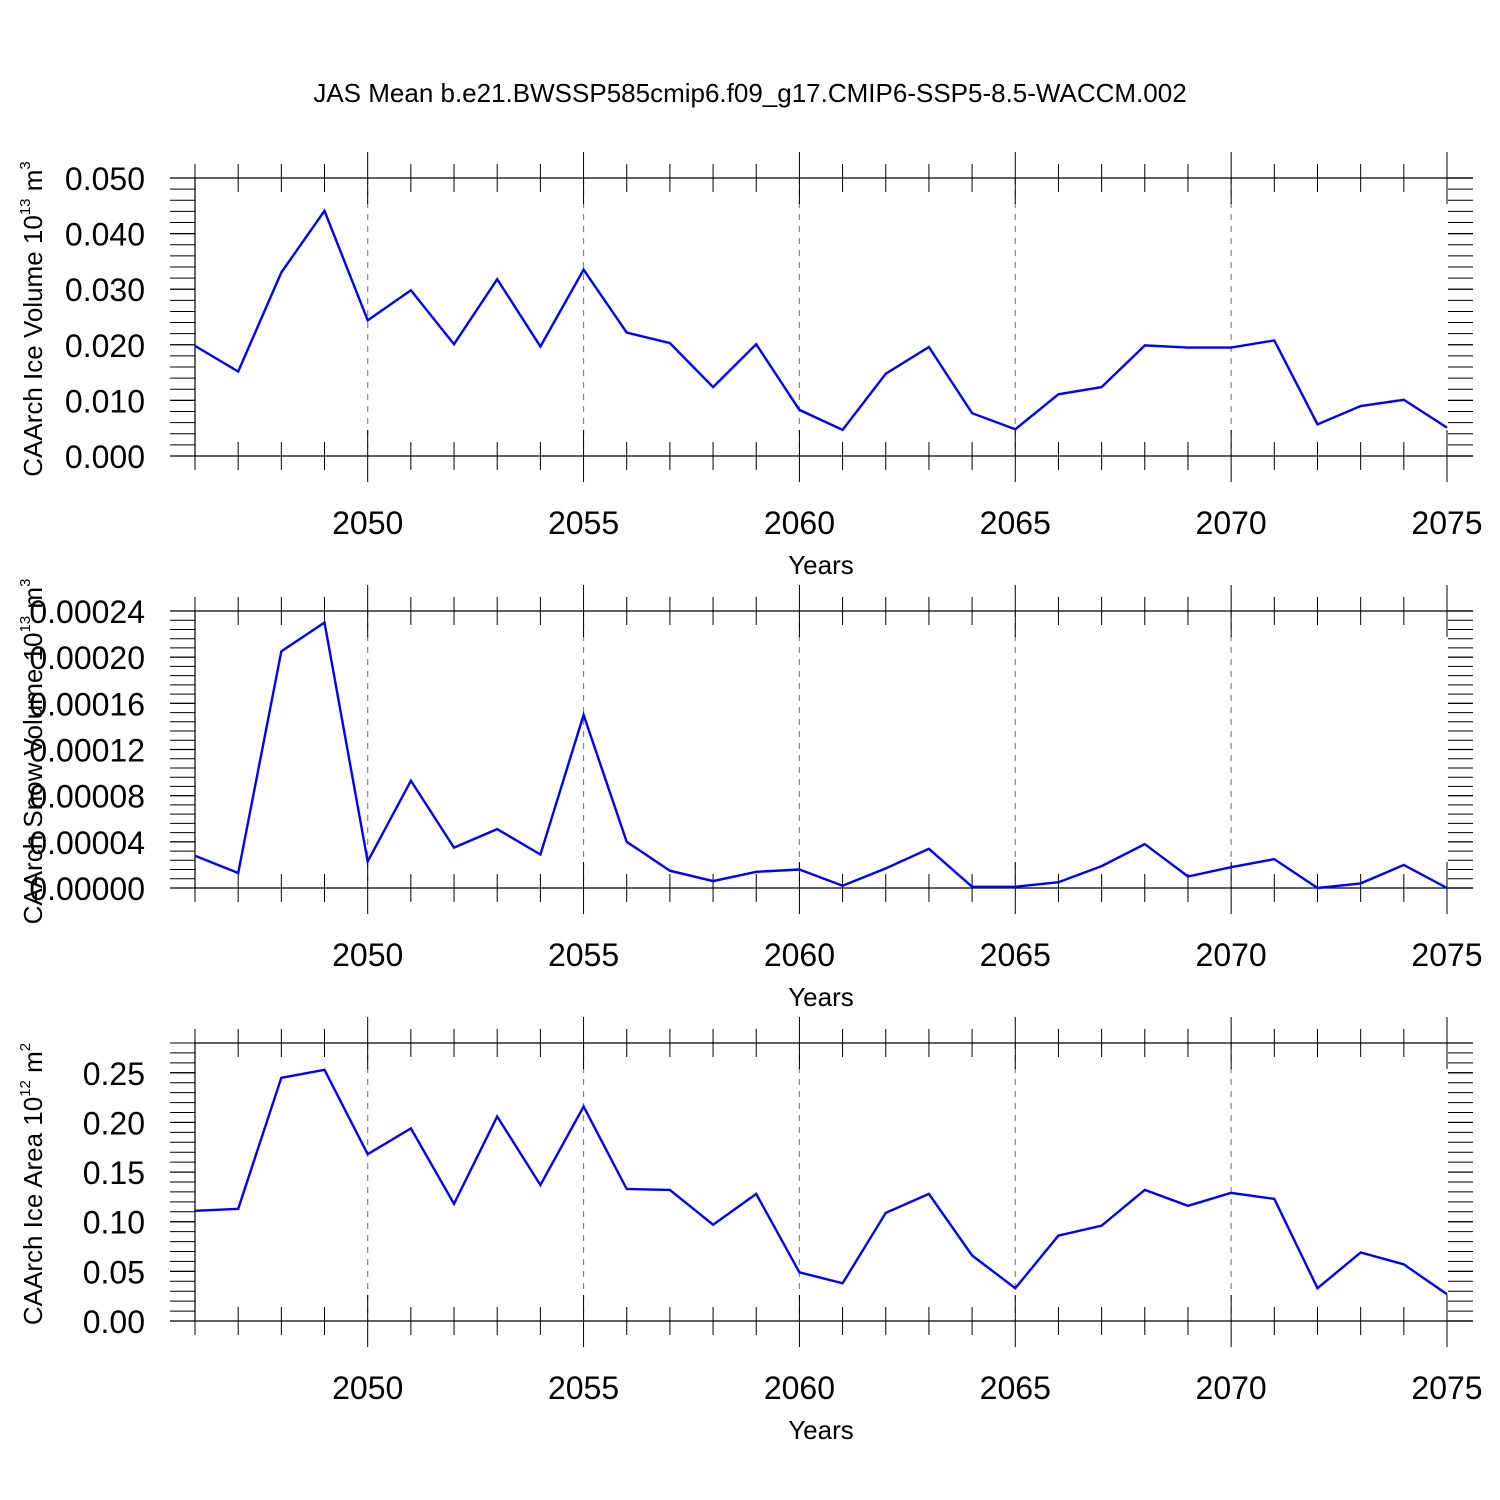  Describe the element at coordinates (87, 889) in the screenshot. I see `y-tick-label: 0.00000` at that location.